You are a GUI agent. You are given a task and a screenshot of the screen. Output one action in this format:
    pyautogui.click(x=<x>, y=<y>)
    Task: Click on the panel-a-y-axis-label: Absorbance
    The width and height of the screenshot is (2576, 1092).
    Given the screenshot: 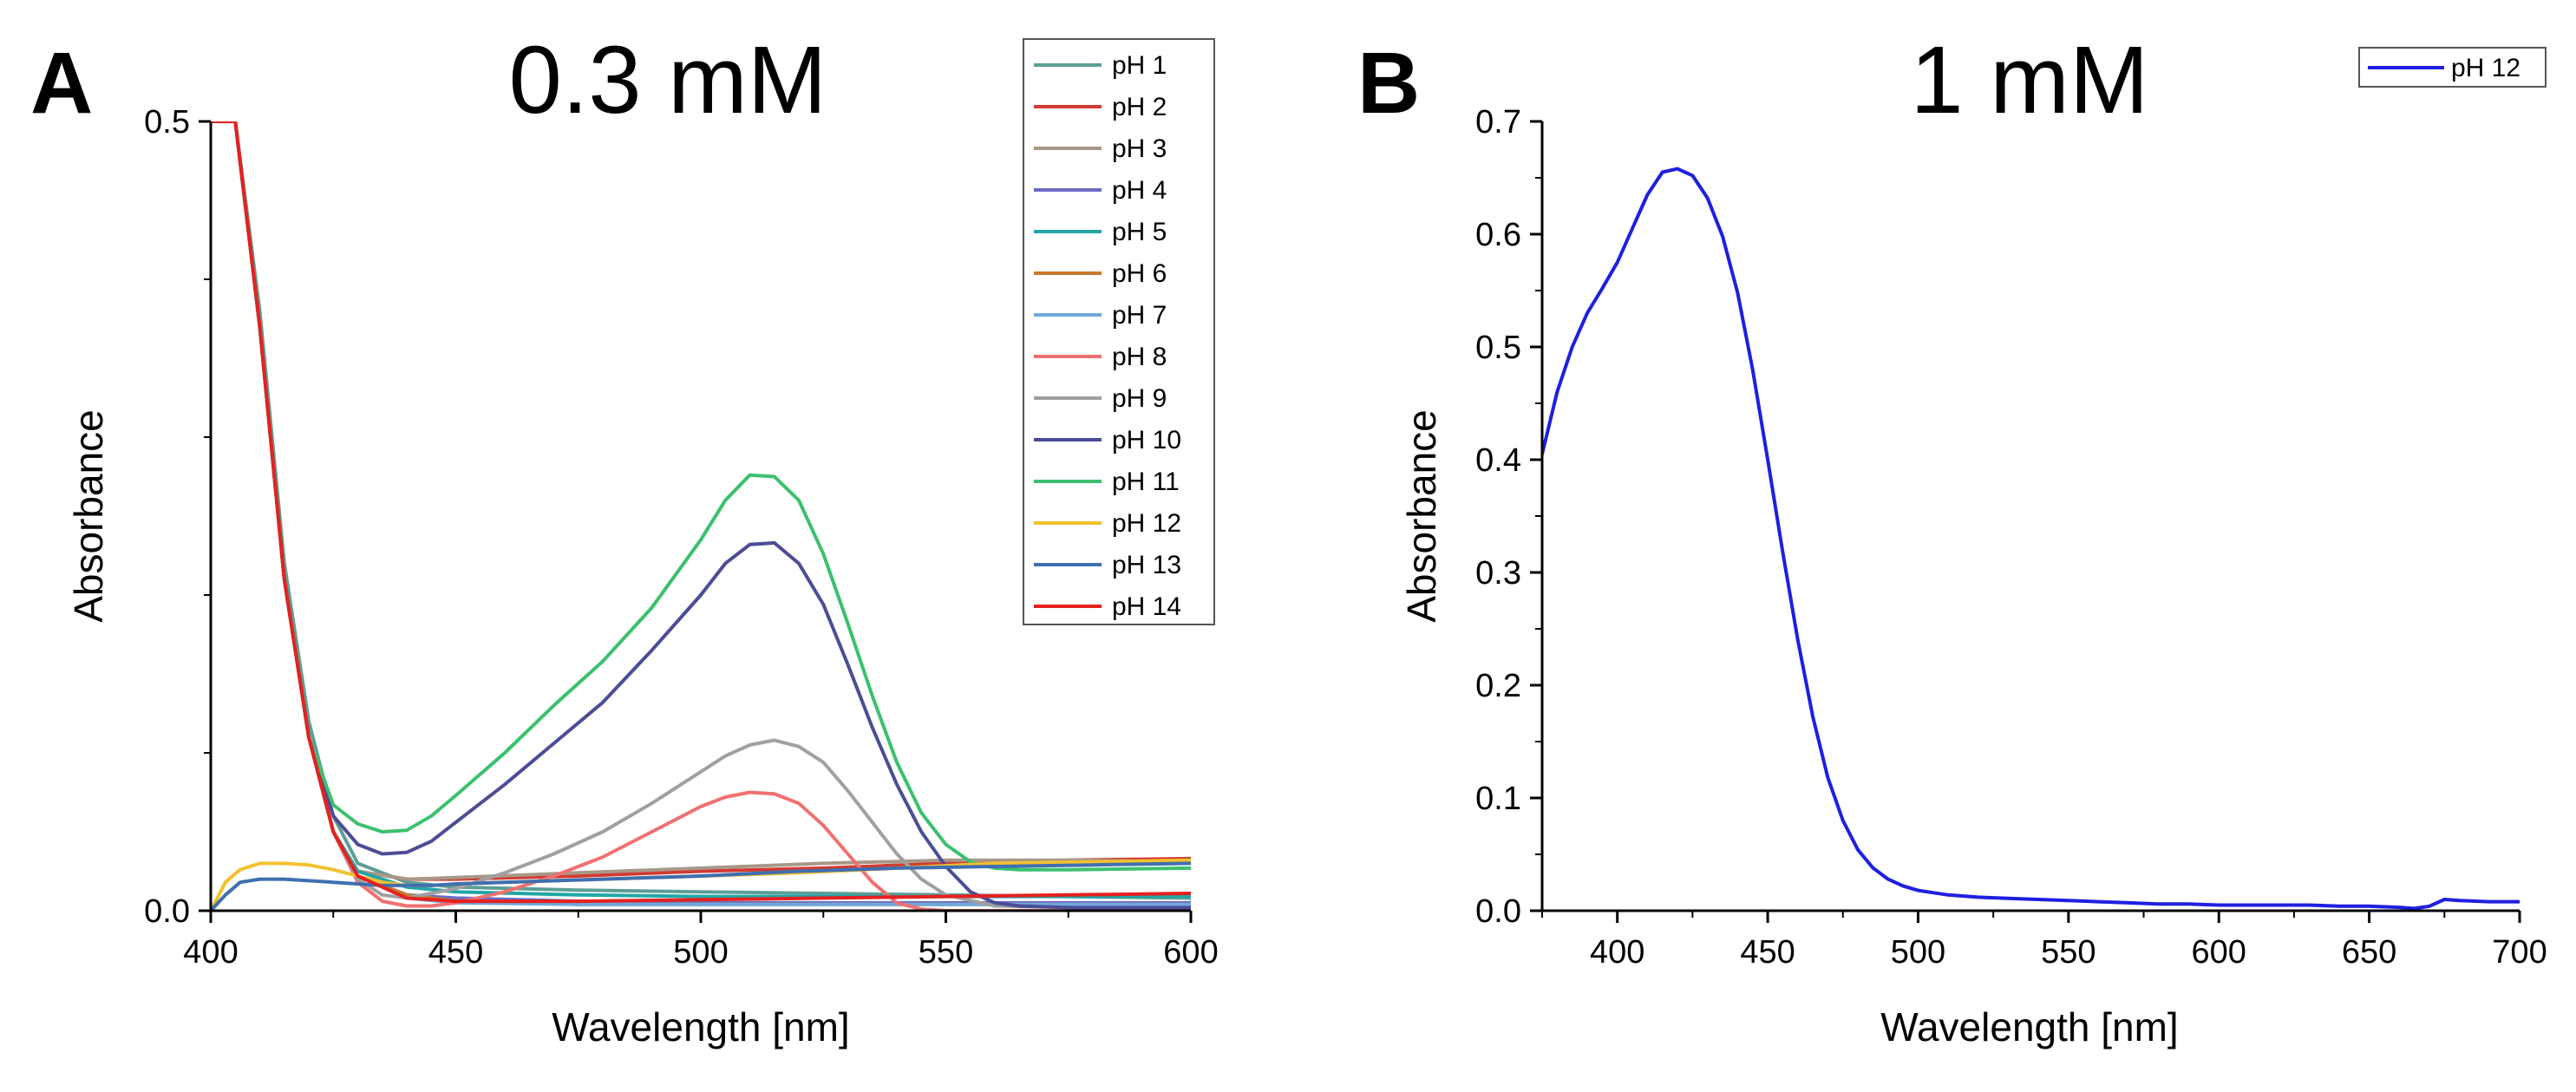 What is the action you would take?
    pyautogui.click(x=88, y=516)
    